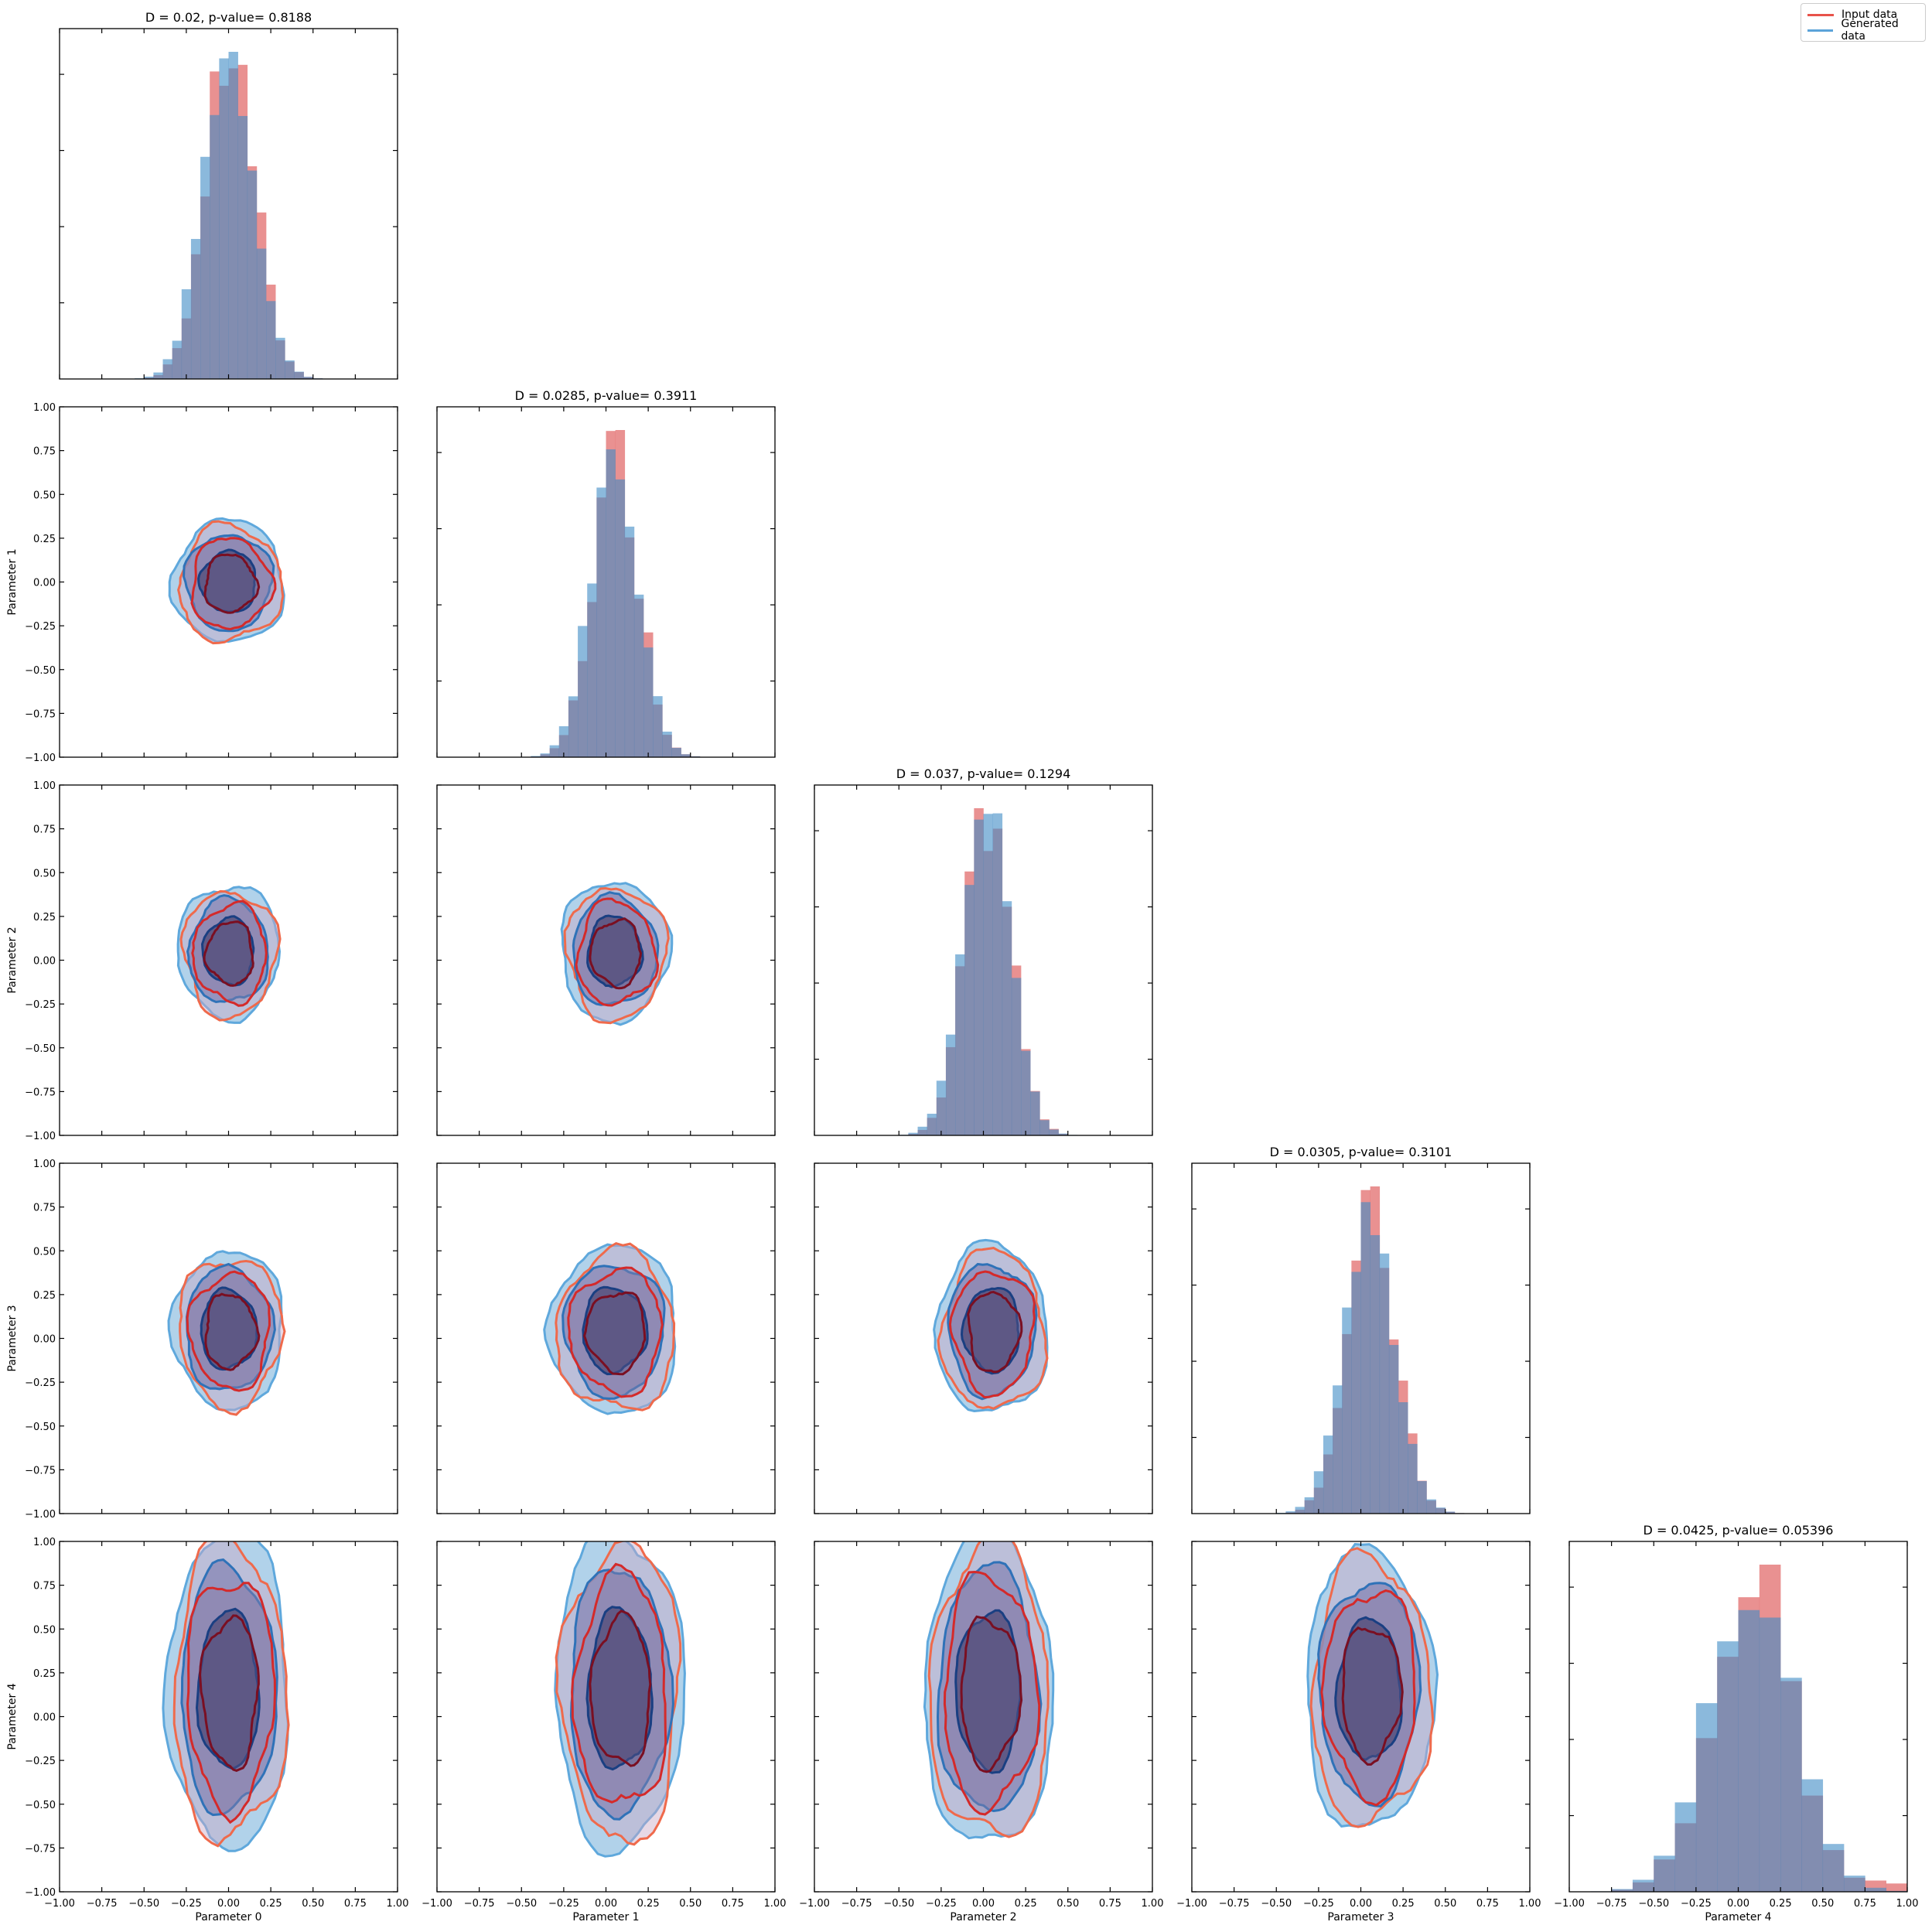 This screenshot has height=1932, width=1932. What do you see at coordinates (437, 1904) in the screenshot?
I see `x-tick-label: −1.00` at bounding box center [437, 1904].